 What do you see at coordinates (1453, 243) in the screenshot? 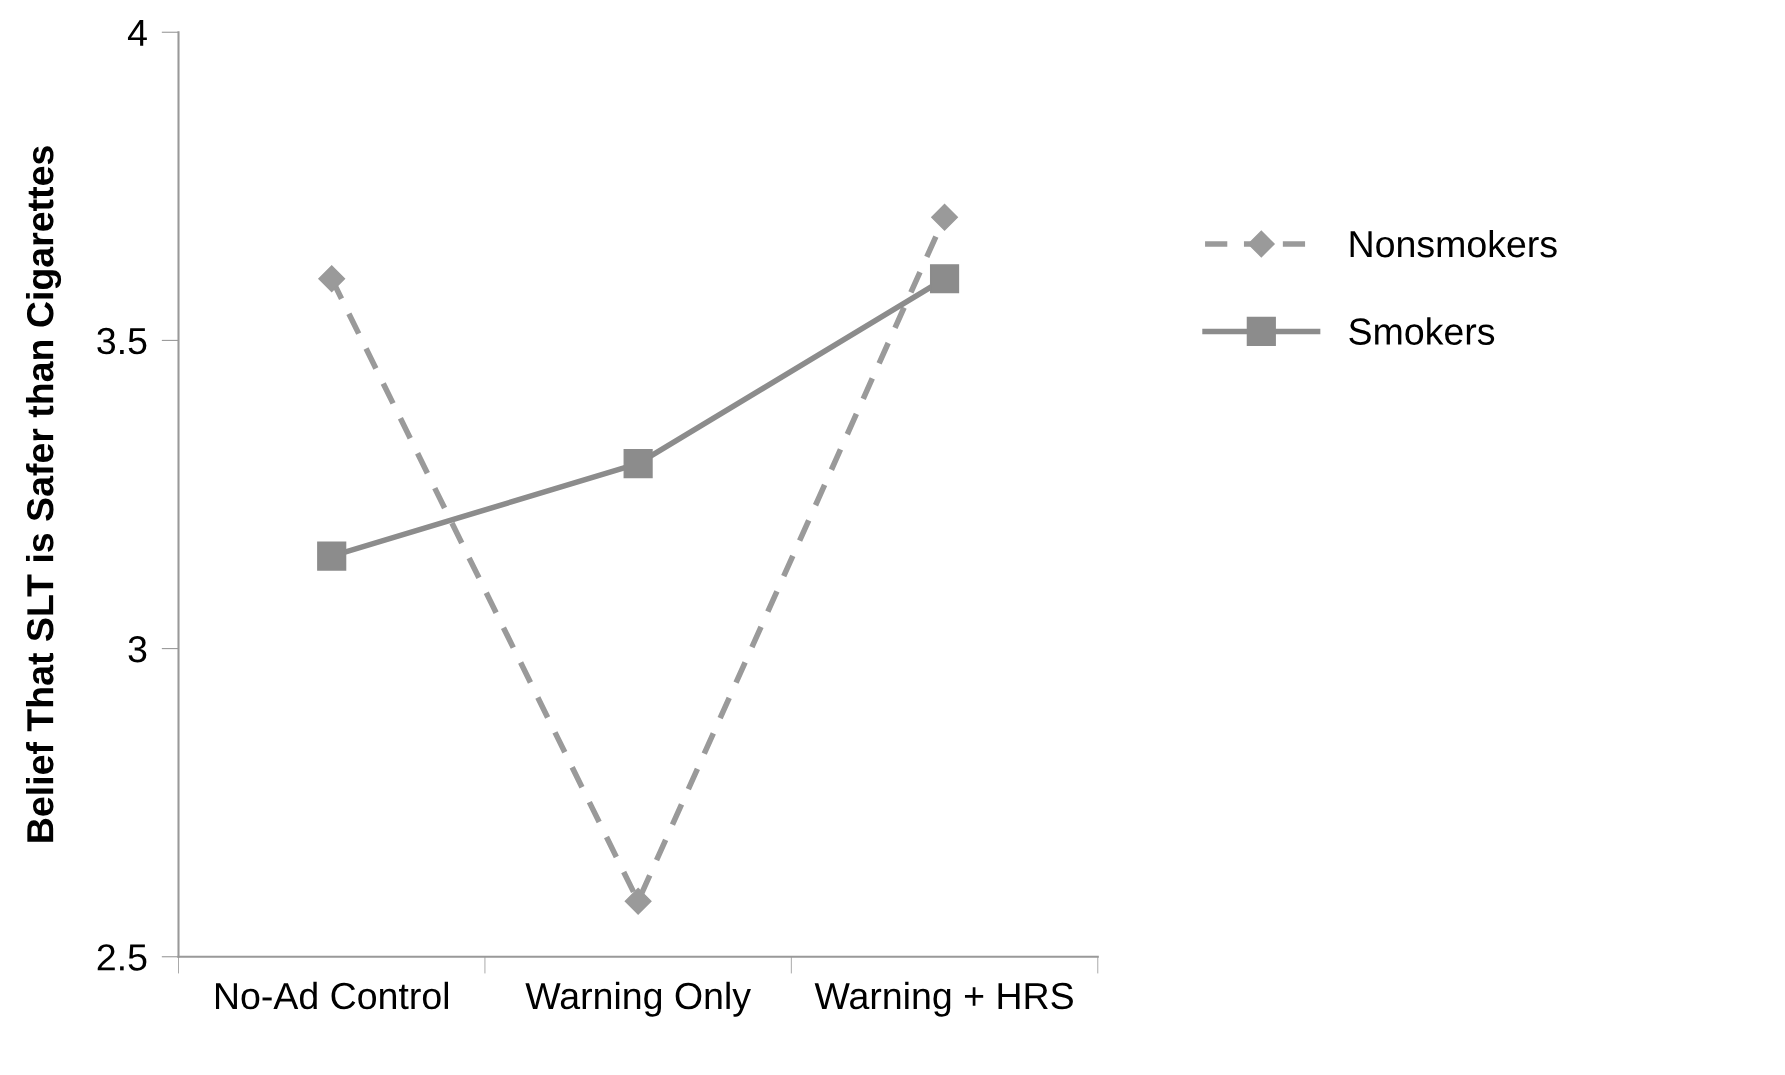
I see `legend-label: Nonsmokers` at bounding box center [1453, 243].